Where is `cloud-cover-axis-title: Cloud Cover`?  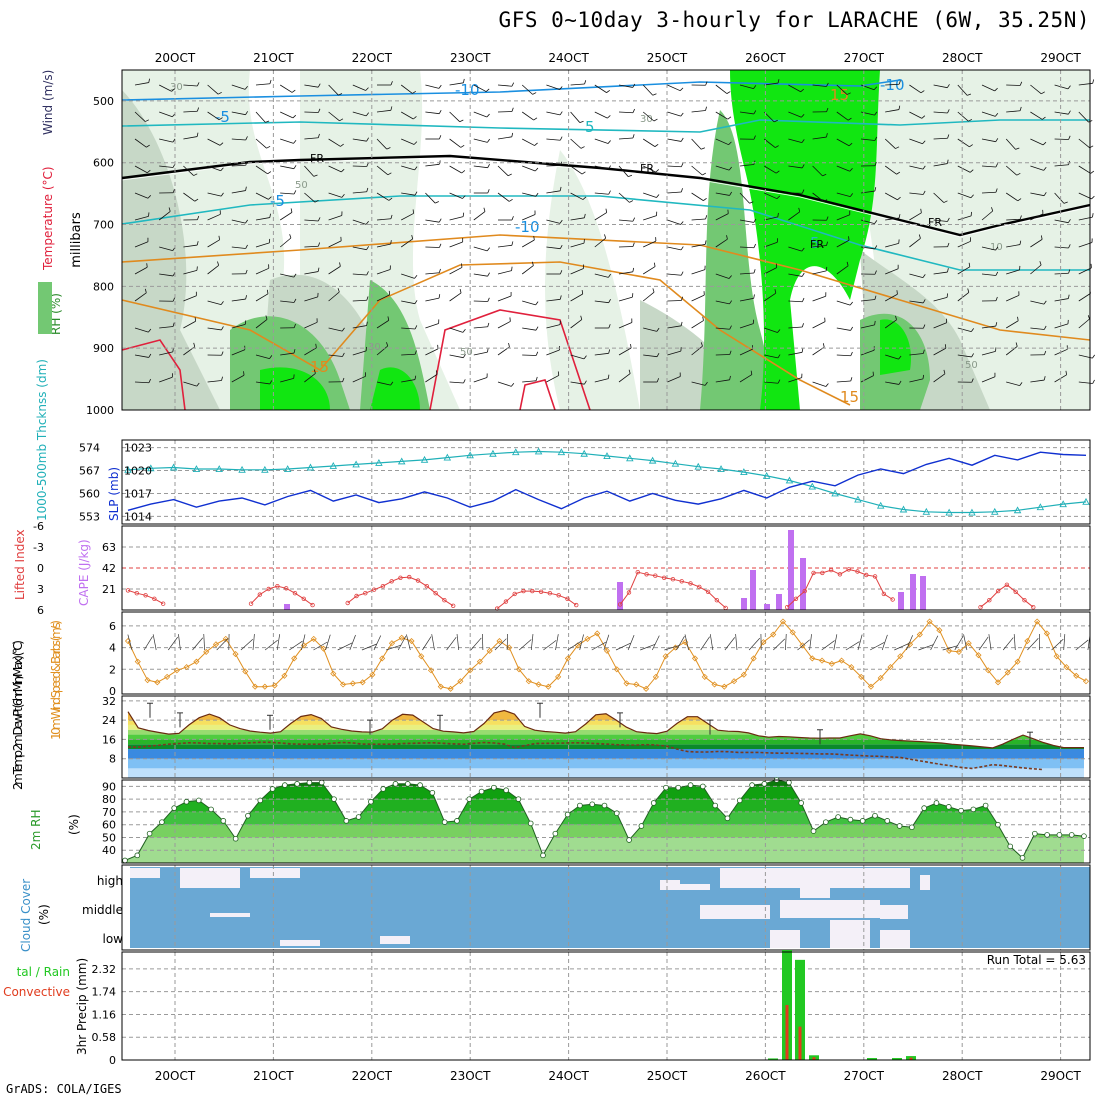 cloud-cover-axis-title: Cloud Cover is located at coordinates (26, 915).